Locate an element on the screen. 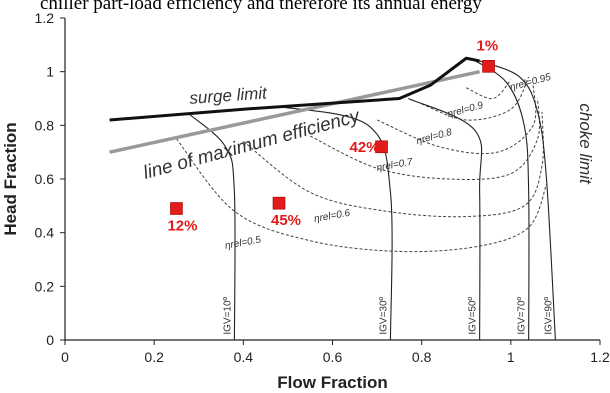  surge-limit-line is located at coordinates (294, 89).